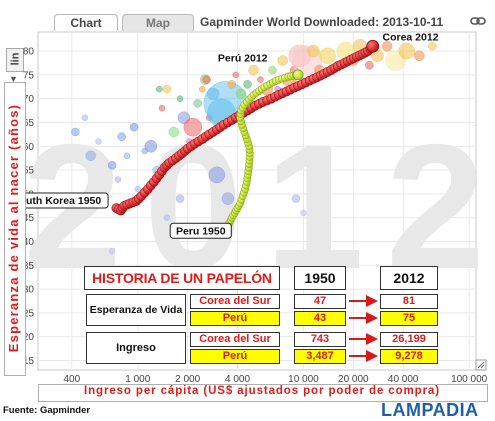  I want to click on value-1950: 743, so click(320, 339).